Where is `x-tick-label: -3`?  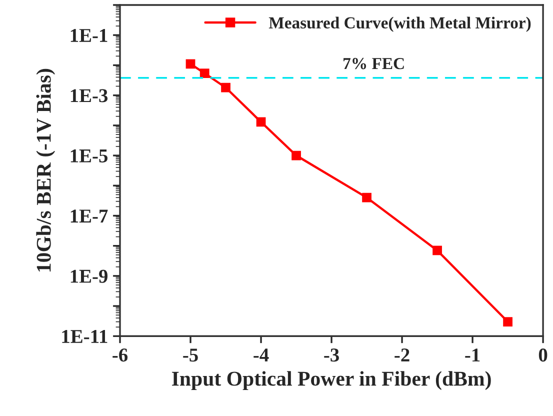 x-tick-label: -3 is located at coordinates (331, 355).